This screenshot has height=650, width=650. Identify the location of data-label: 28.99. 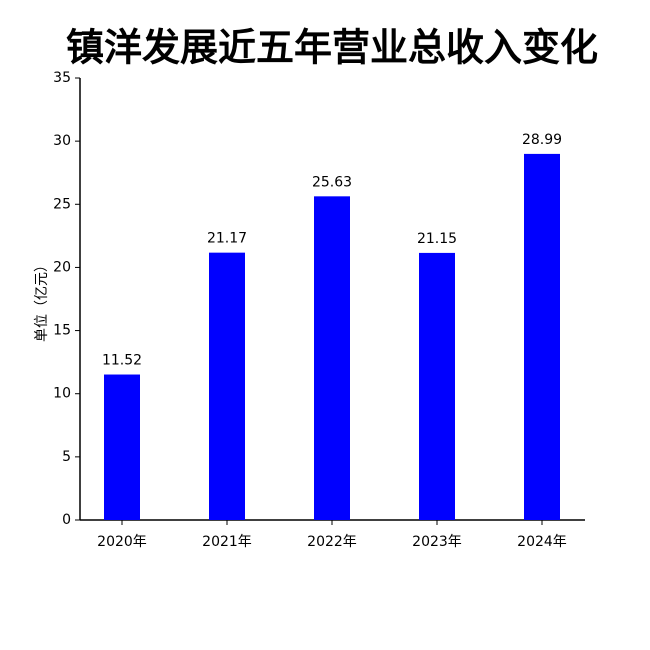
(542, 140).